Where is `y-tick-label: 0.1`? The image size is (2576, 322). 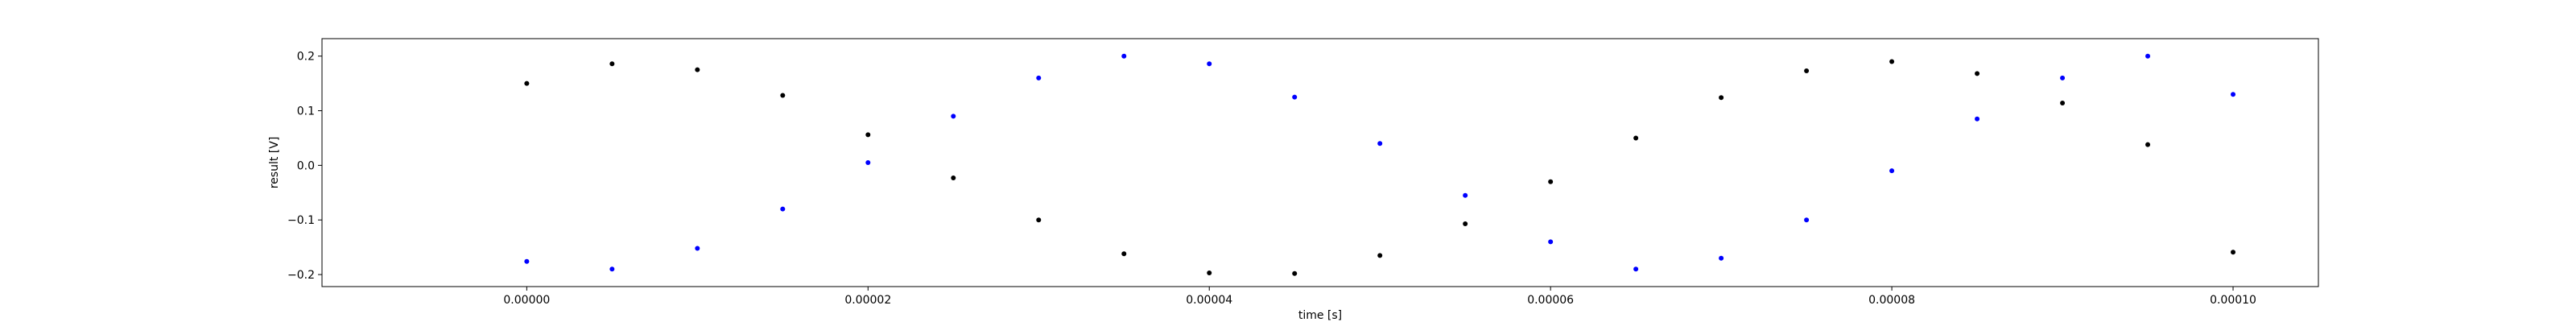
y-tick-label: 0.1 is located at coordinates (306, 111).